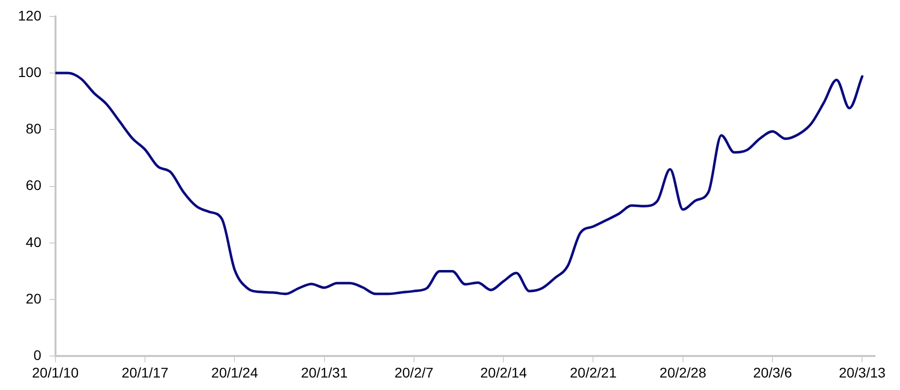  Describe the element at coordinates (862, 372) in the screenshot. I see `x-tick-label: 20/3/13` at that location.